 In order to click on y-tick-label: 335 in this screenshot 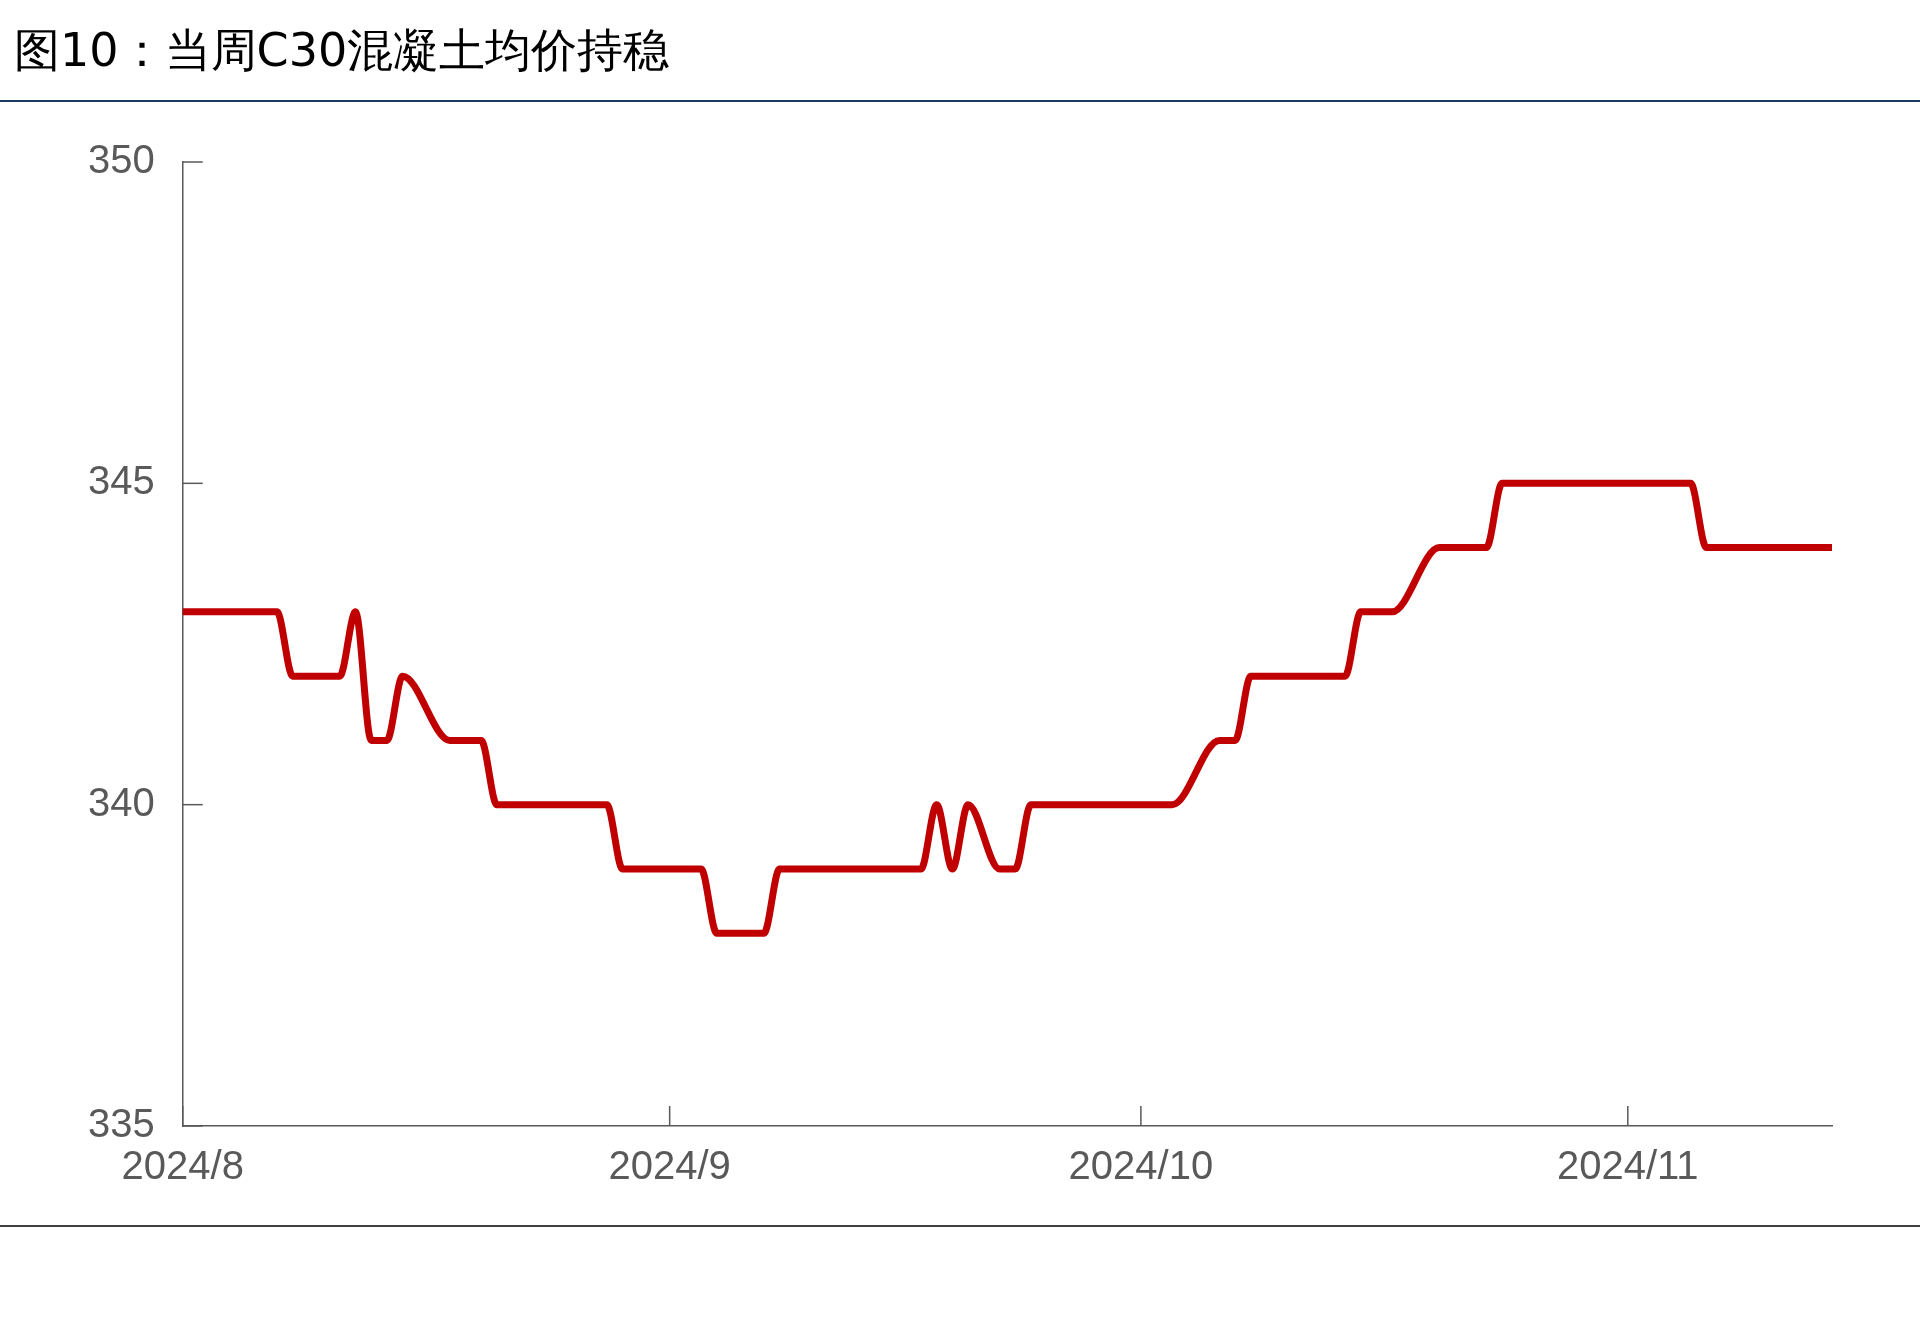, I will do `click(121, 1123)`.